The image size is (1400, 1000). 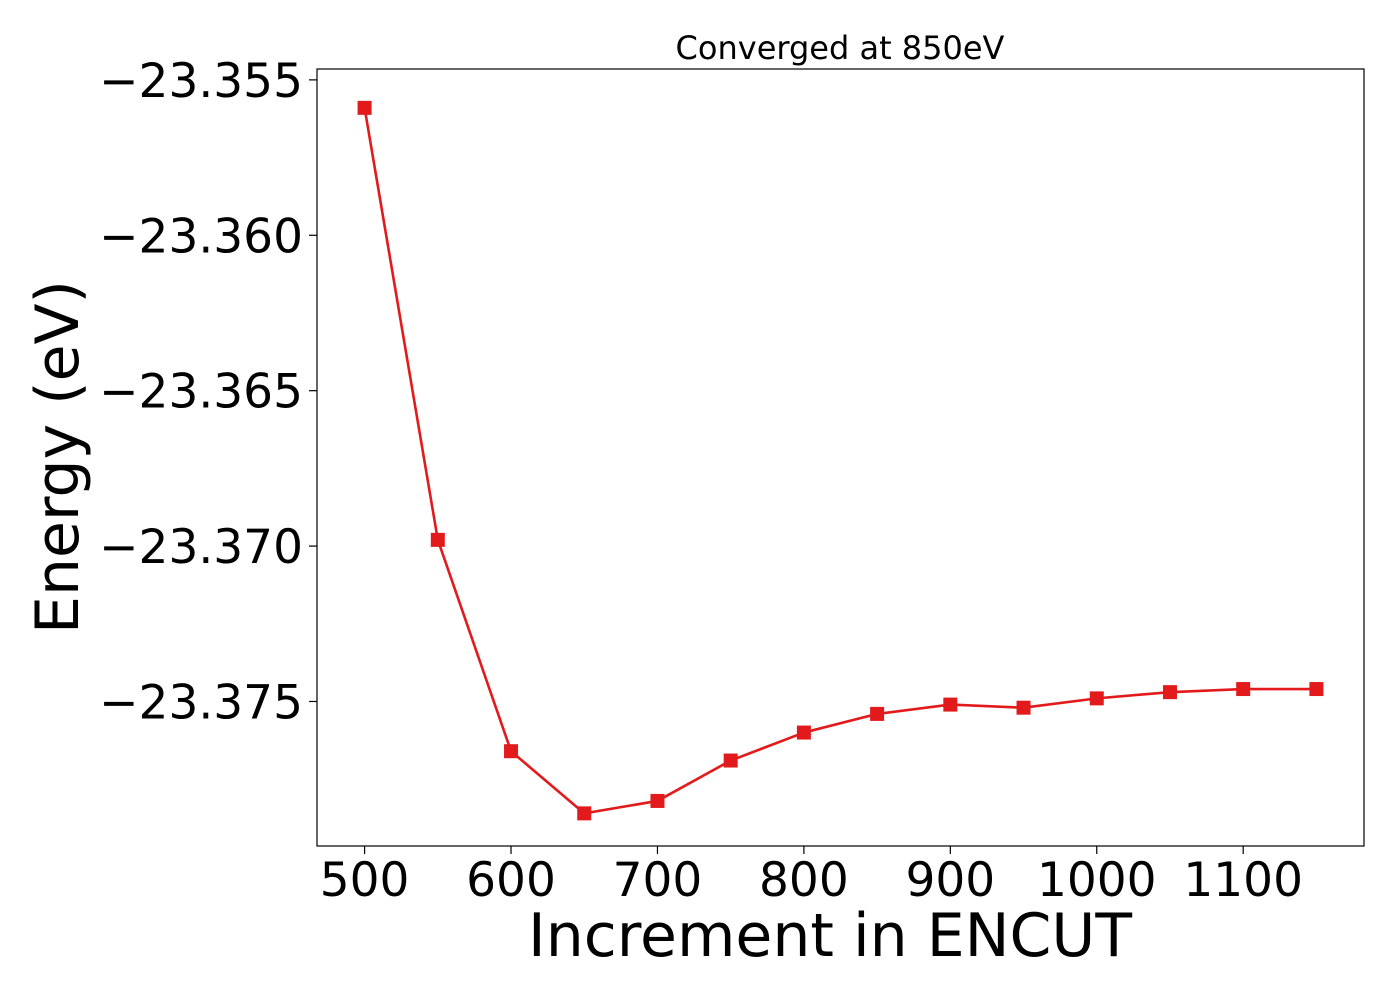 What do you see at coordinates (201, 236) in the screenshot?
I see `y-tick-label: −23.360` at bounding box center [201, 236].